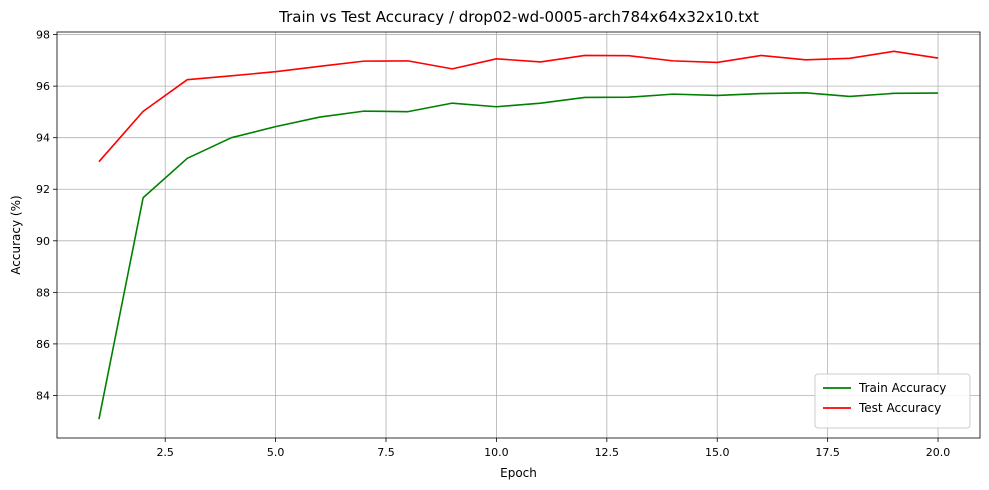 The image size is (989, 490). I want to click on x-tick-label: 10.0, so click(496, 452).